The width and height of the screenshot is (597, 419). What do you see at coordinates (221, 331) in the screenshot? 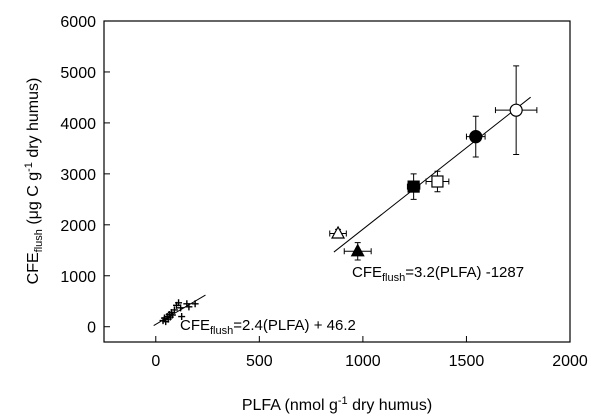
I see `annotation-left-sub: flush` at bounding box center [221, 331].